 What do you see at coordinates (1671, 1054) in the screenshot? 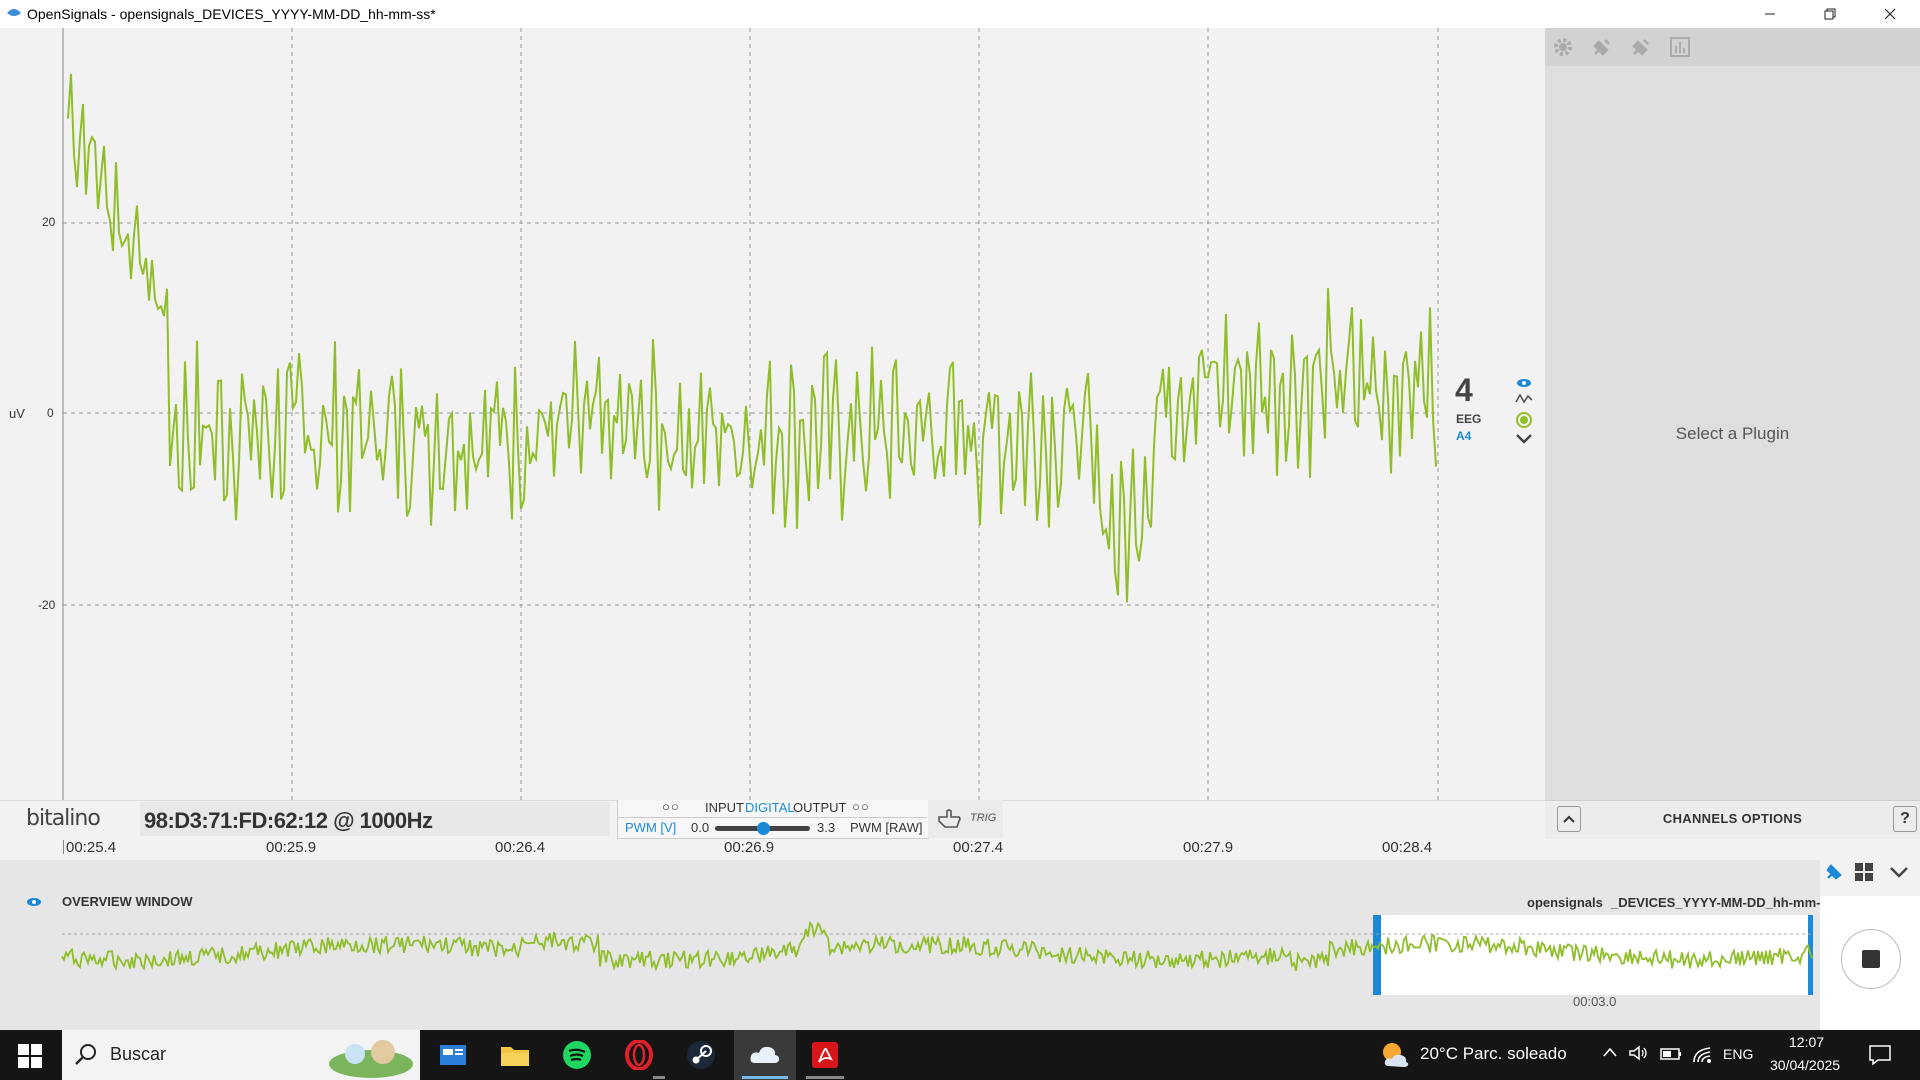
I see `battery-icon` at bounding box center [1671, 1054].